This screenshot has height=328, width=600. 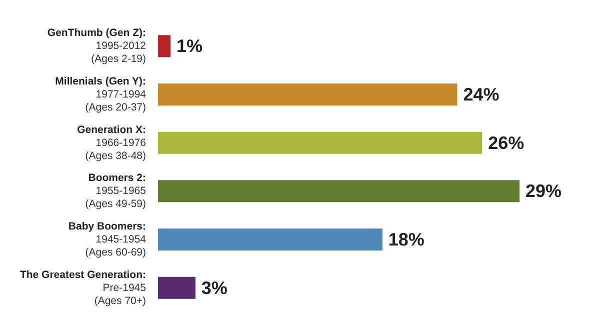 I want to click on y-tick-label: Baby Boomers: 1945-1954 (Ages 60-69), so click(x=107, y=239).